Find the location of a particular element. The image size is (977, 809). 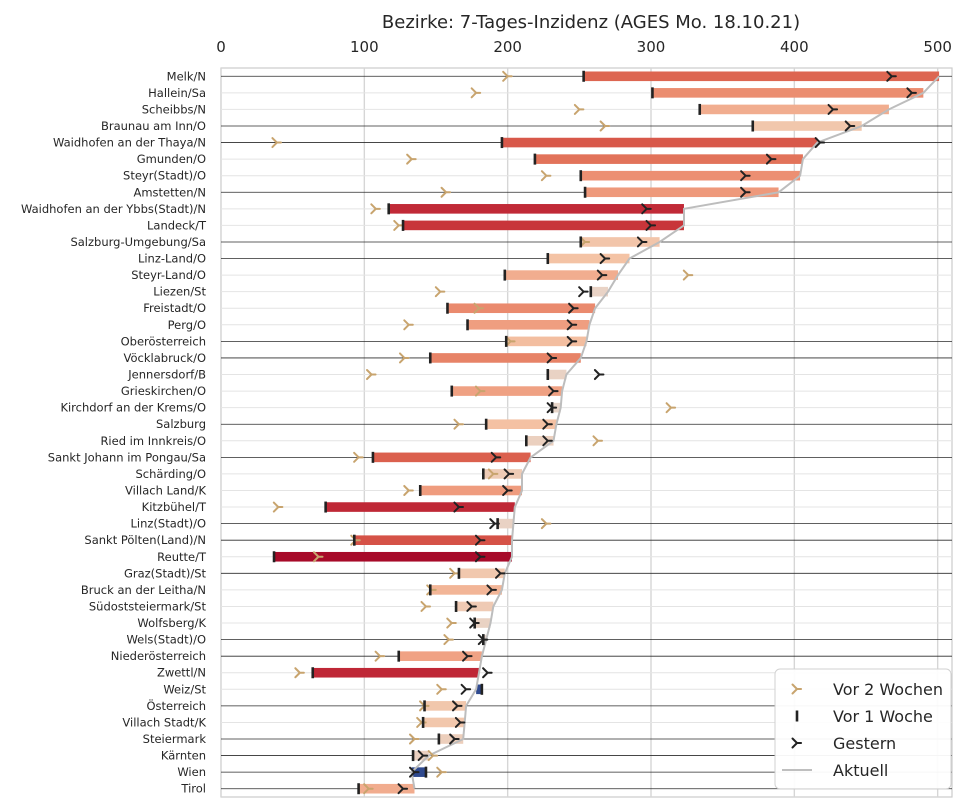

category-label: Wolfsberg/K is located at coordinates (171, 623).